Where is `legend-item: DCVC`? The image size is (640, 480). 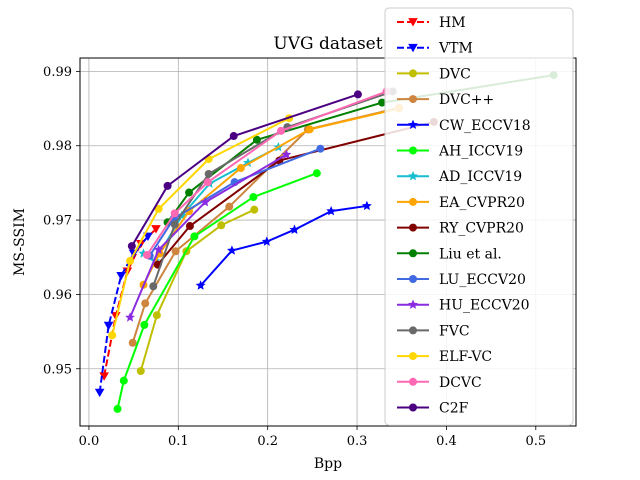
legend-item: DCVC is located at coordinates (439, 383).